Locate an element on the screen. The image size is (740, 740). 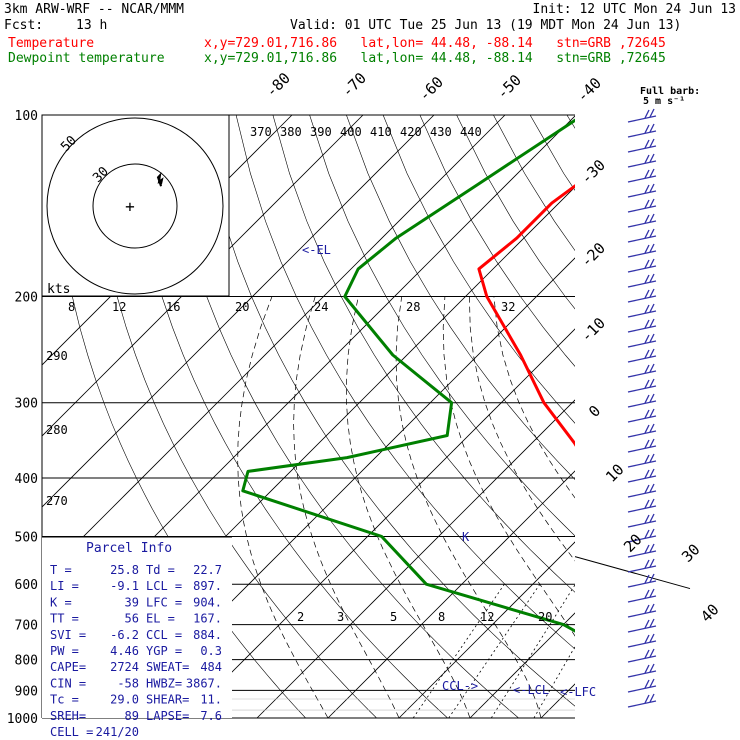
parcel-value: 11. is located at coordinates (211, 700).